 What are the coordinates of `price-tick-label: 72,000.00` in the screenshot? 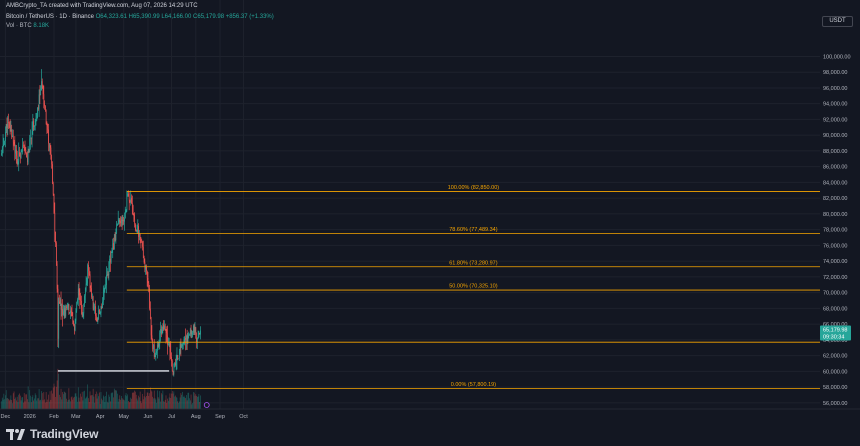 It's located at (835, 278).